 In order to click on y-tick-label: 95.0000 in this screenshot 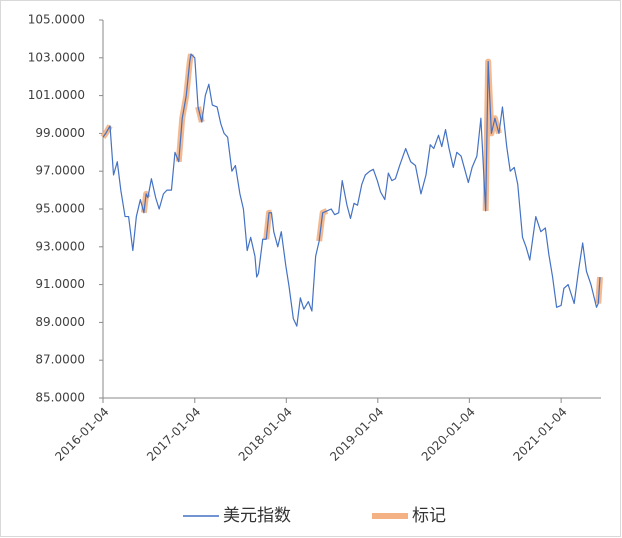, I will do `click(60, 209)`.